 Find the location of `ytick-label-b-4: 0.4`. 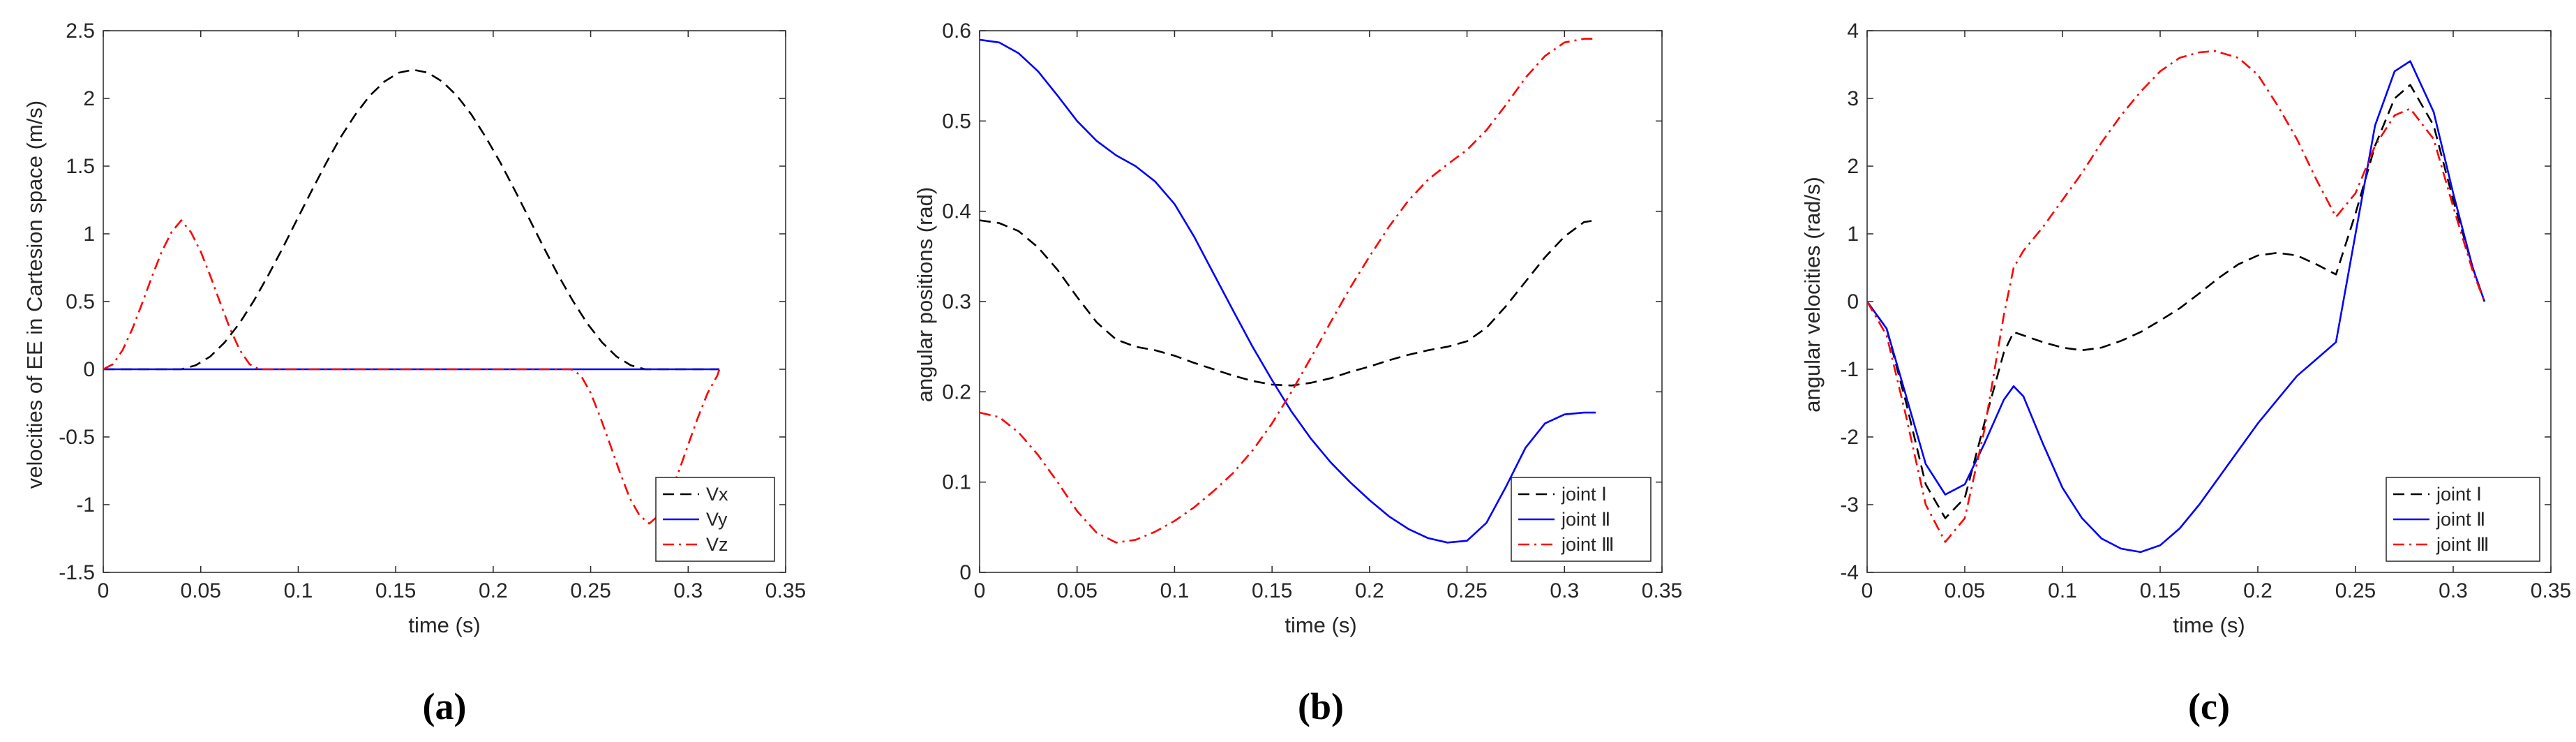

ytick-label-b-4: 0.4 is located at coordinates (957, 211).